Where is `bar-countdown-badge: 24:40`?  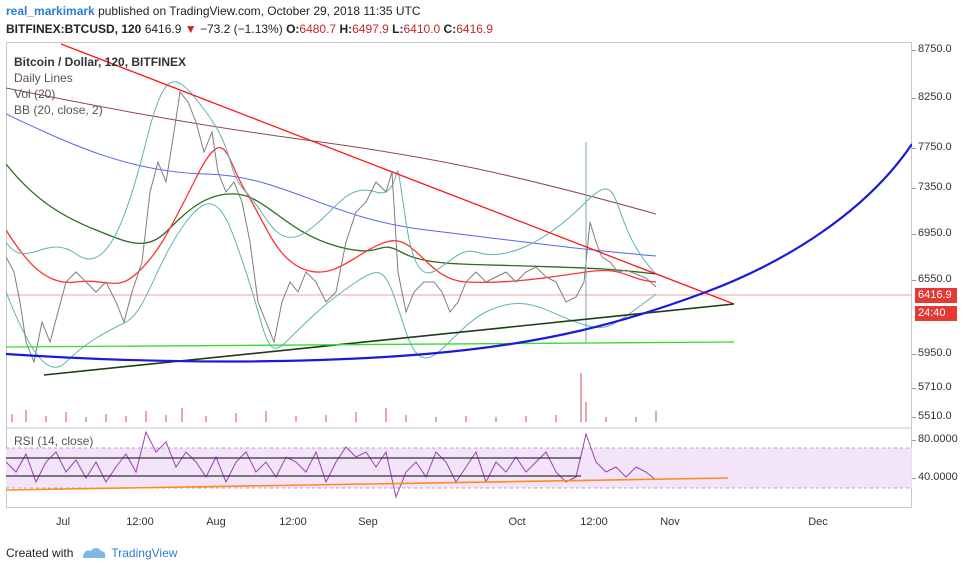 bar-countdown-badge: 24:40 is located at coordinates (936, 313).